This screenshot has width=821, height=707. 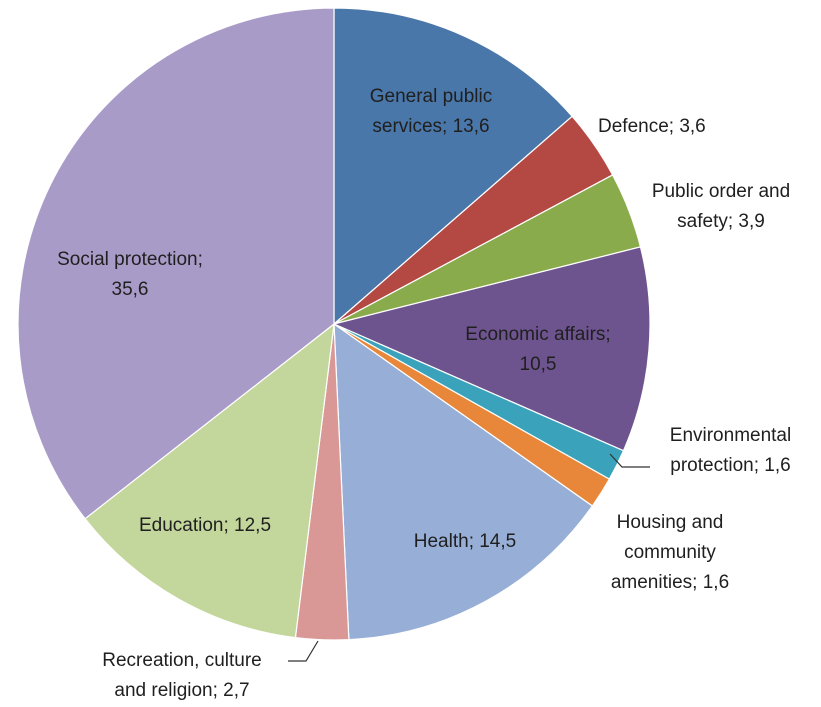 I want to click on pie-slice-economic-affairs, so click(x=491, y=349).